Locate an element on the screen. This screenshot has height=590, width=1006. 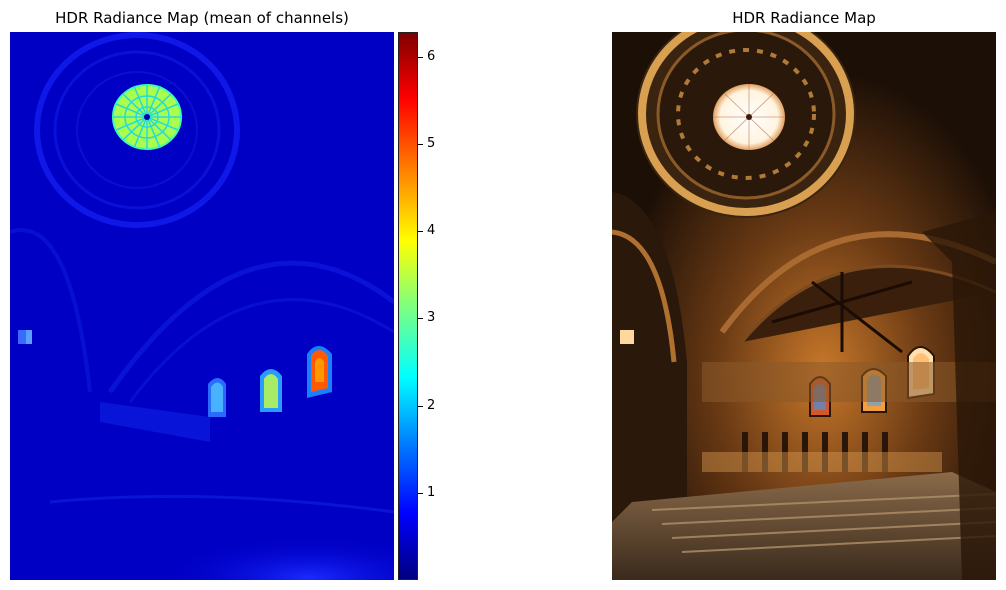
colorbar-tick-label: 1 is located at coordinates (431, 492).